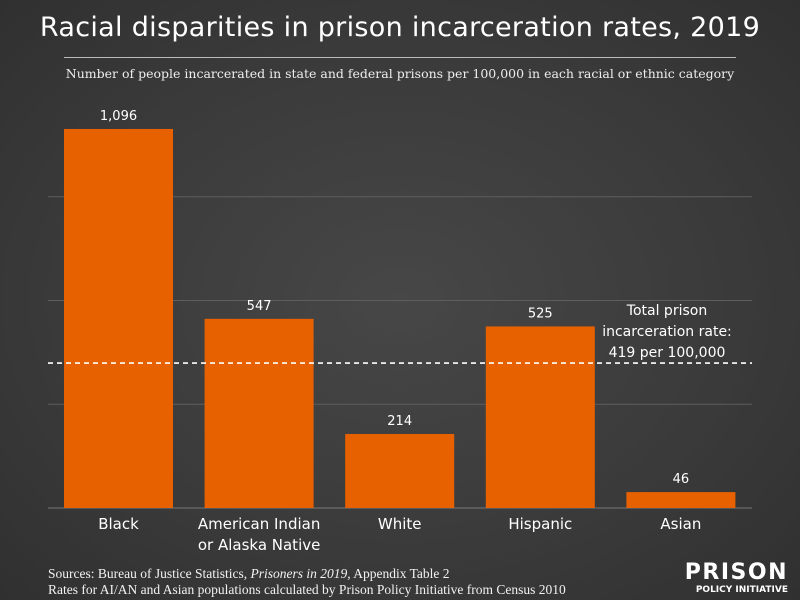  Describe the element at coordinates (299, 573) in the screenshot. I see `sources-title: Prisoners in 2019` at that location.